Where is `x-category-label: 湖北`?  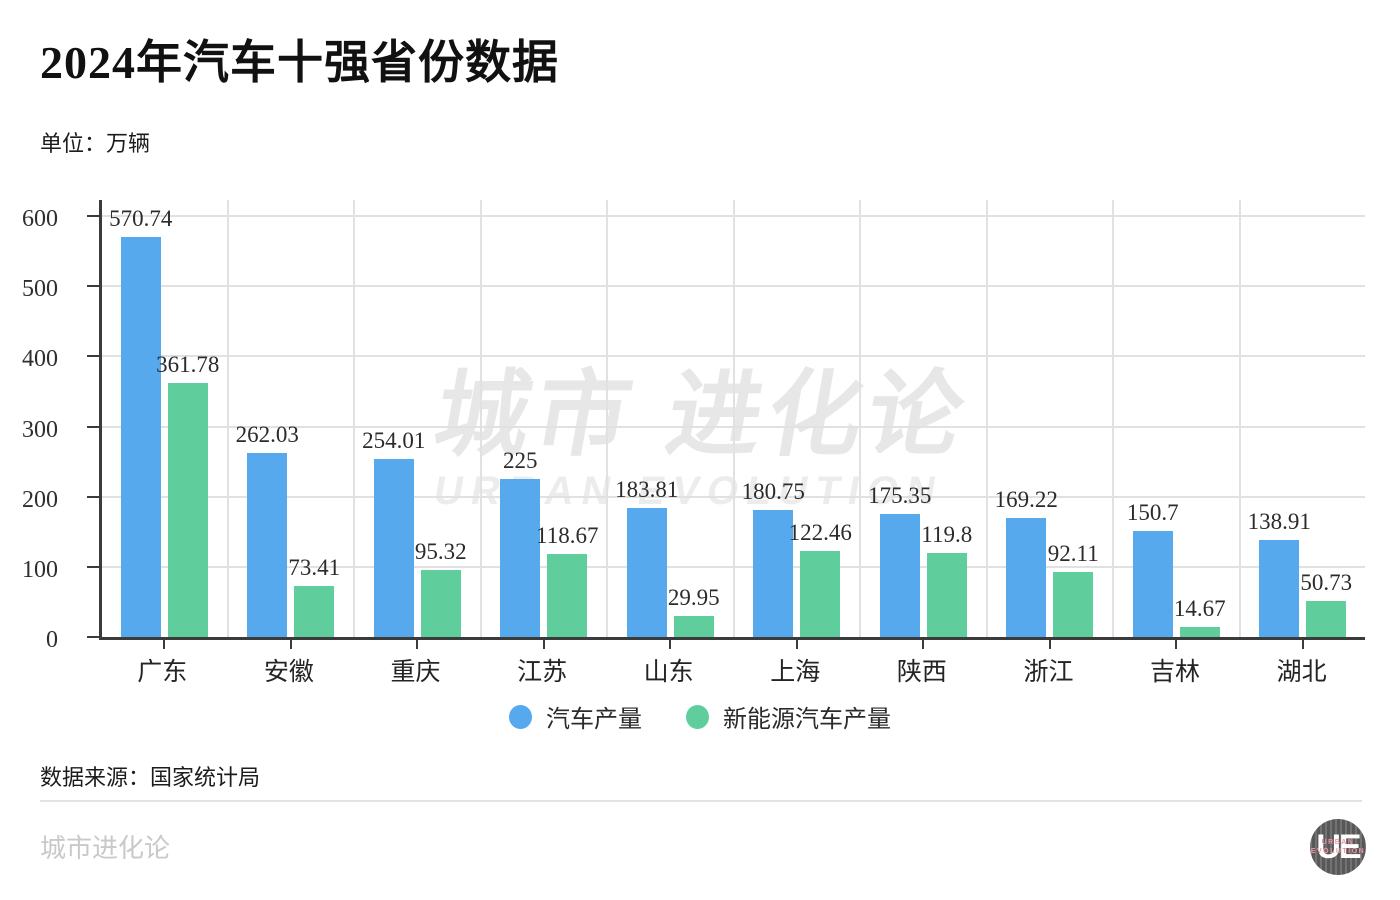
x-category-label: 湖北 is located at coordinates (1301, 672).